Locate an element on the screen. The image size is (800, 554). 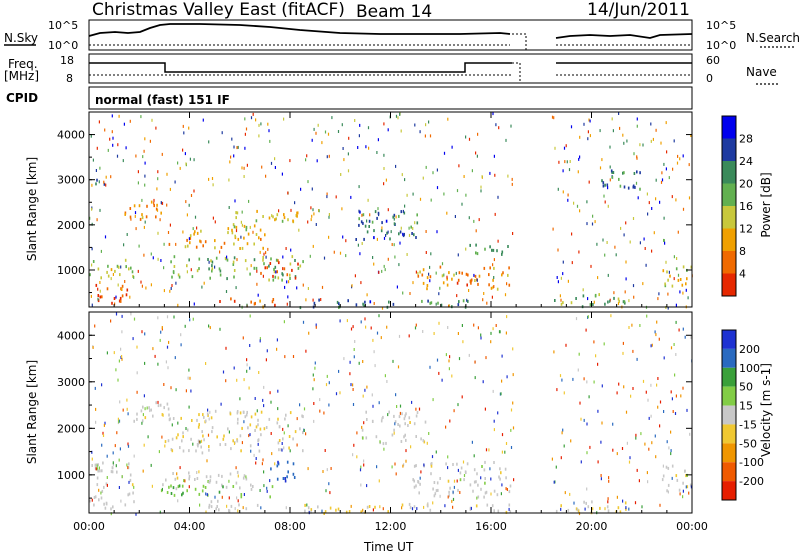
power-colorbar-label: Power [dB] is located at coordinates (766, 204).